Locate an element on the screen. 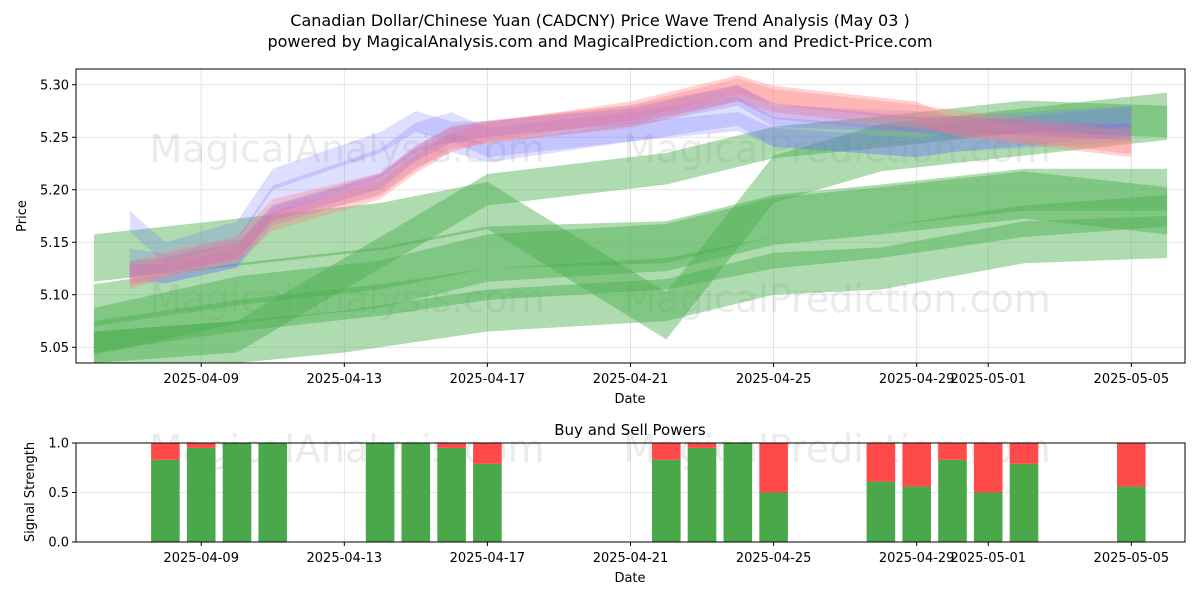 The width and height of the screenshot is (1200, 604). price-y-tick-label: 5.25 is located at coordinates (54, 138).